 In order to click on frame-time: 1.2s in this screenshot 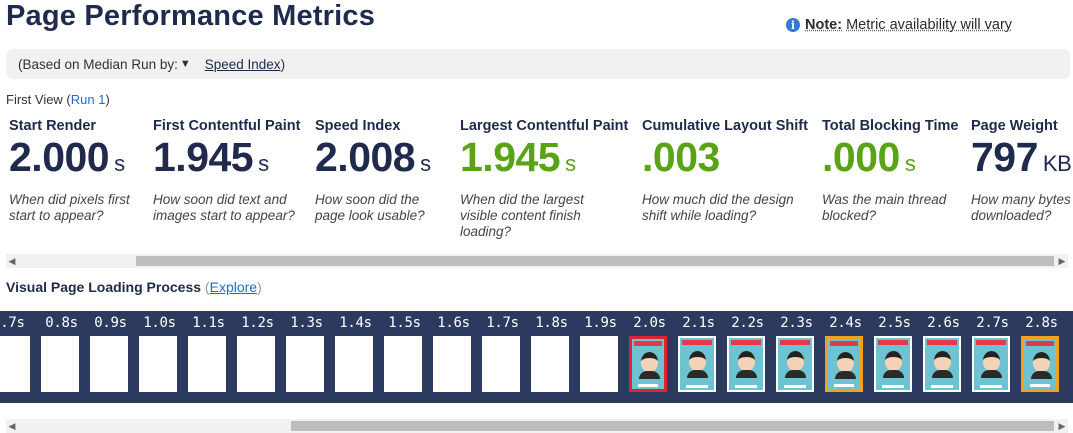, I will do `click(257, 323)`.